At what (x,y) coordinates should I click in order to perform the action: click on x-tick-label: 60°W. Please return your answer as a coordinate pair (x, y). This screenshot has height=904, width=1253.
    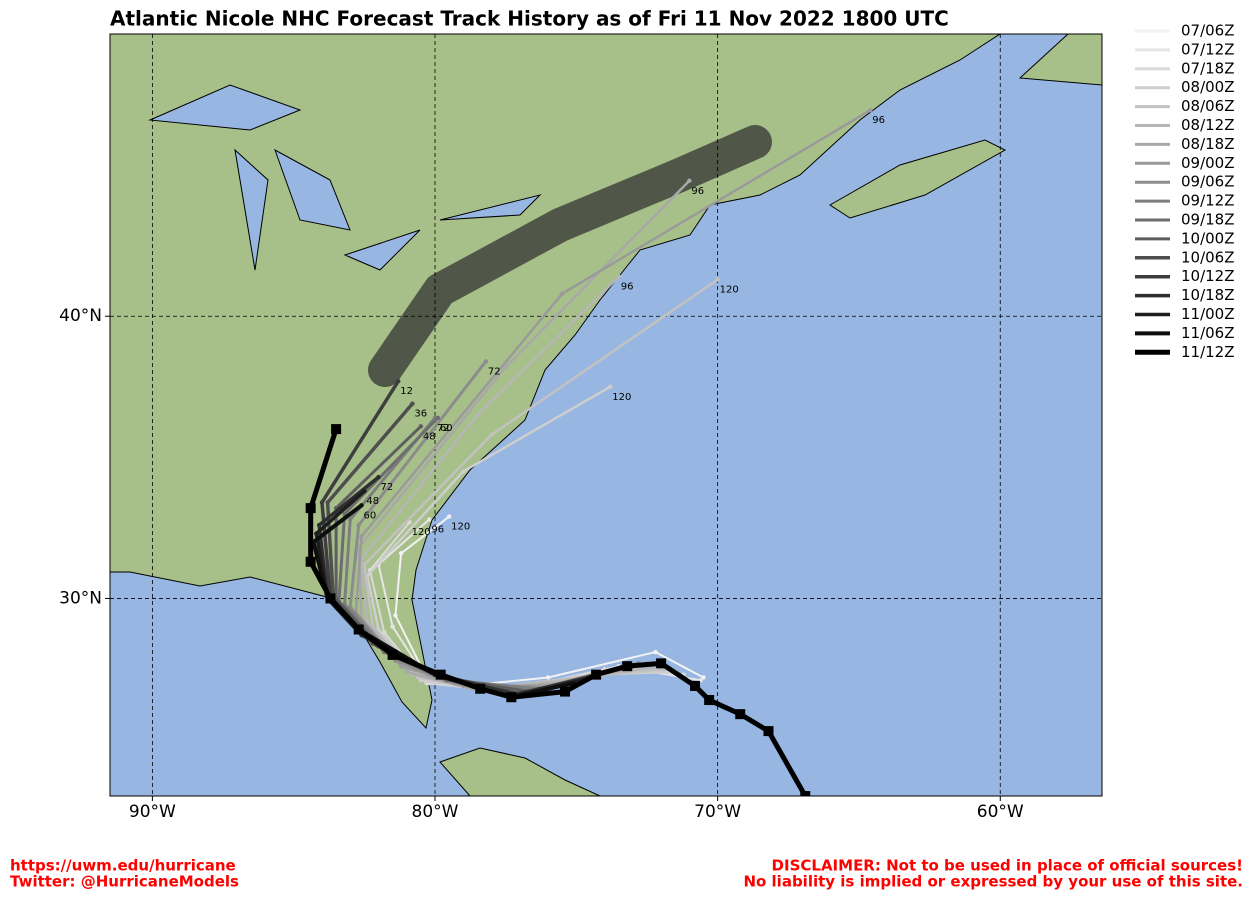
    Looking at the image, I should click on (1000, 812).